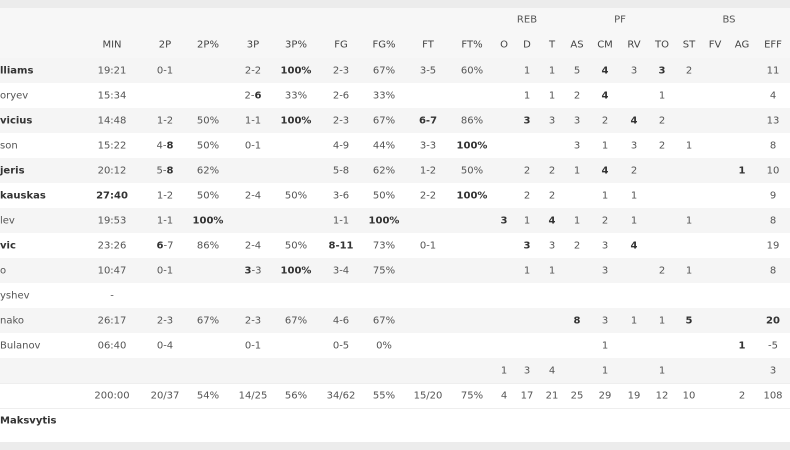 This screenshot has height=450, width=790. What do you see at coordinates (384, 170) in the screenshot?
I see `stat-cell: 62%` at bounding box center [384, 170].